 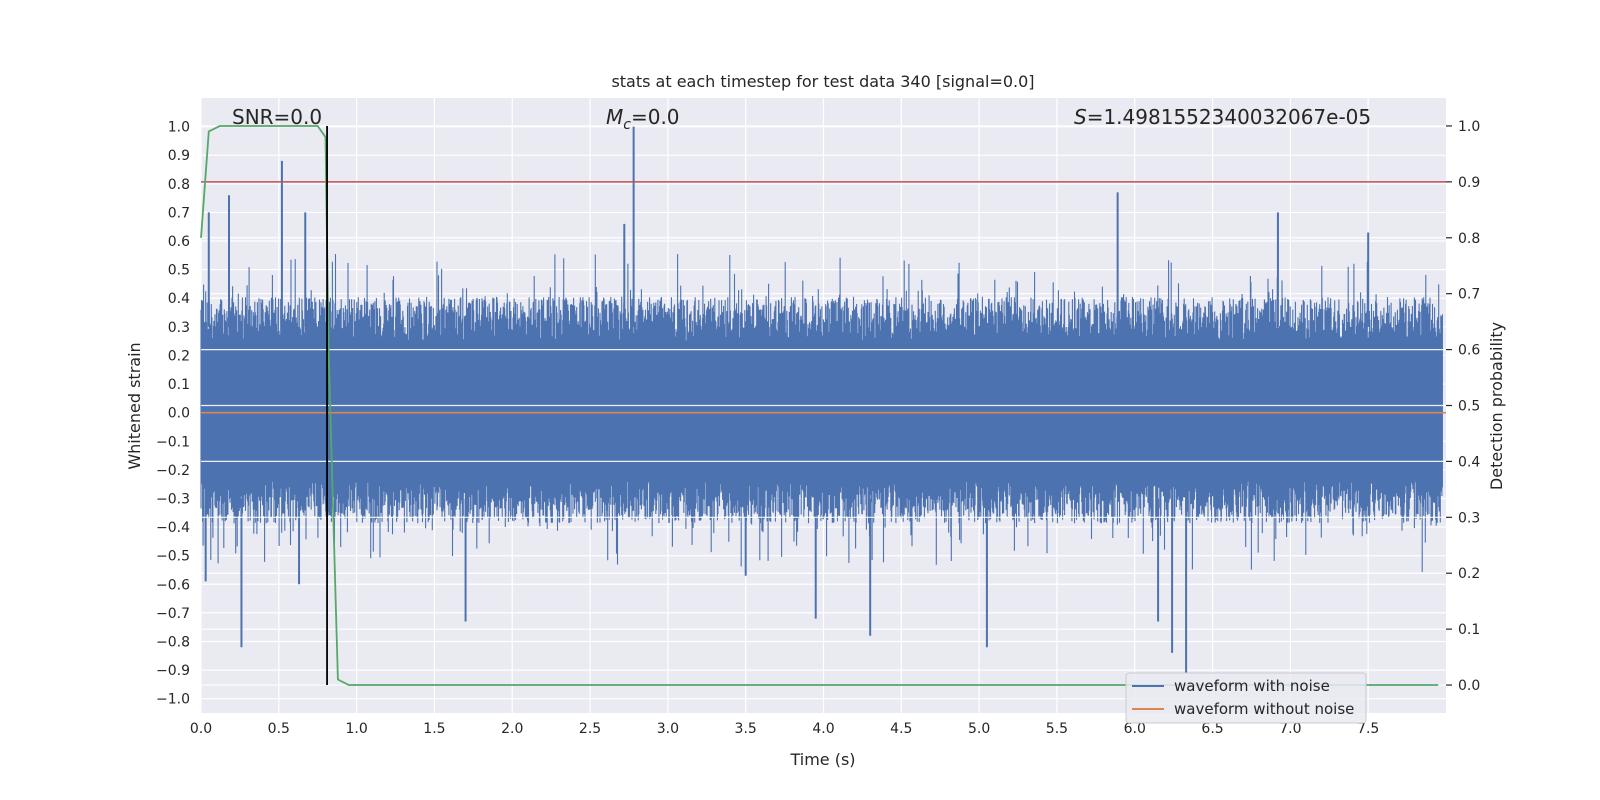 What do you see at coordinates (614, 117) in the screenshot?
I see `annotation-mc-symbol: M` at bounding box center [614, 117].